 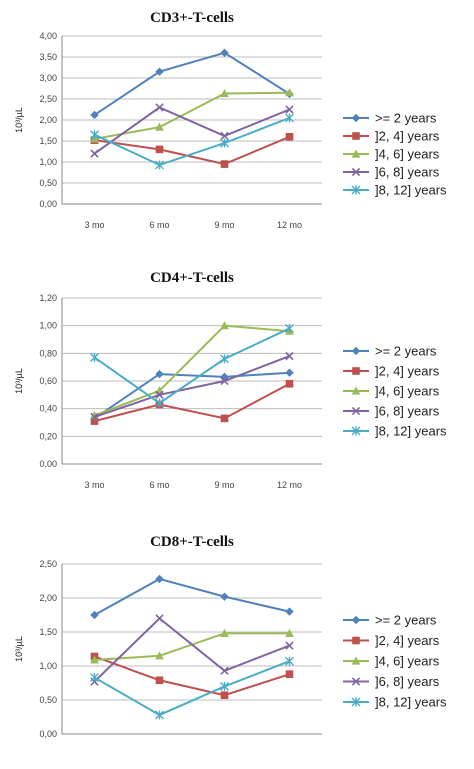 What do you see at coordinates (48, 436) in the screenshot?
I see `y-tick-label: 0,20` at bounding box center [48, 436].